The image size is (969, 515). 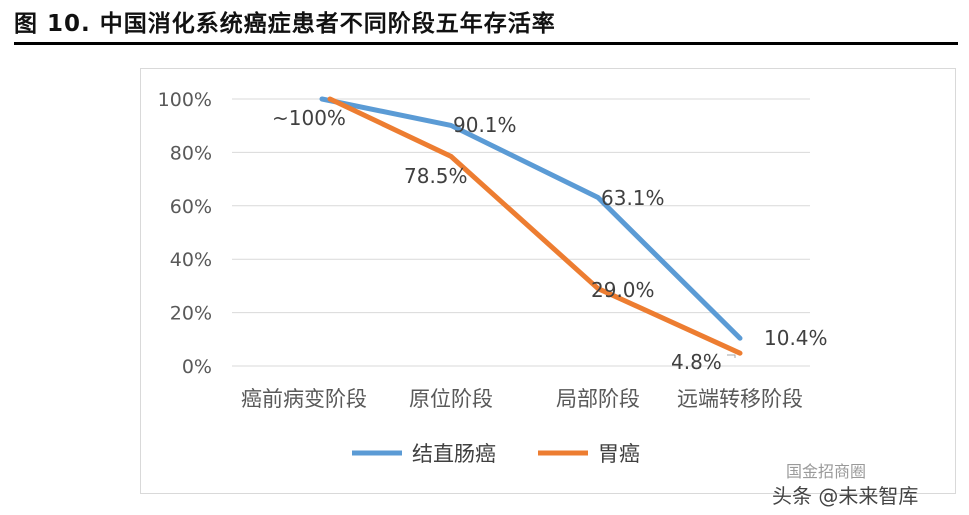 What do you see at coordinates (623, 290) in the screenshot?
I see `data-label: 29.0%` at bounding box center [623, 290].